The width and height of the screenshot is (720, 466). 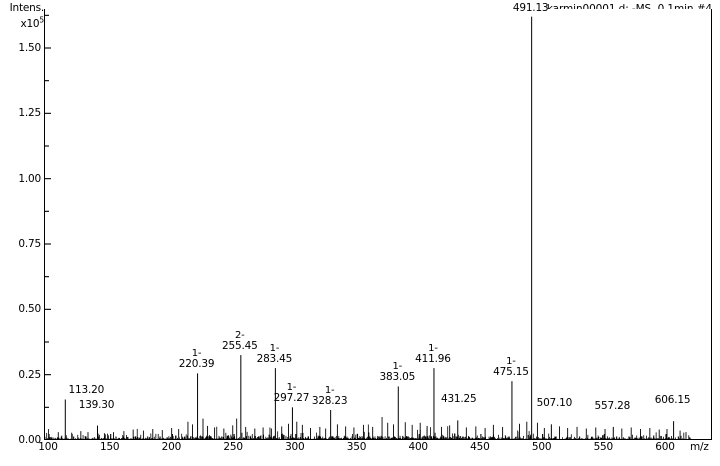 What do you see at coordinates (480, 447) in the screenshot?
I see `x-tick-label: 450` at bounding box center [480, 447].